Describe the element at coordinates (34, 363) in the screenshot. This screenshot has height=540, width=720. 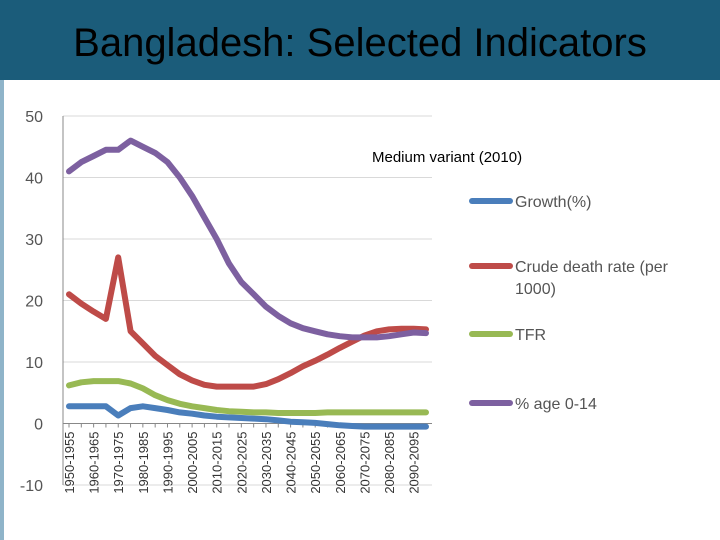
I see `y-tick-label: 10` at that location.